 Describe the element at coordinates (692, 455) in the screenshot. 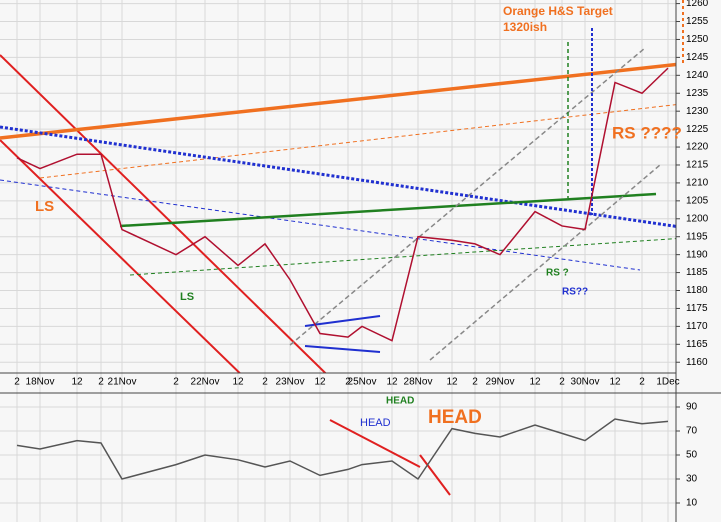

I see `y-tick-label: 50` at that location.